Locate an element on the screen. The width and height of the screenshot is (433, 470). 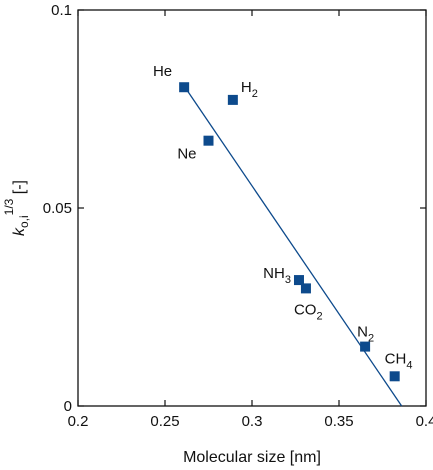
data-point-label-main: N is located at coordinates (362, 332).